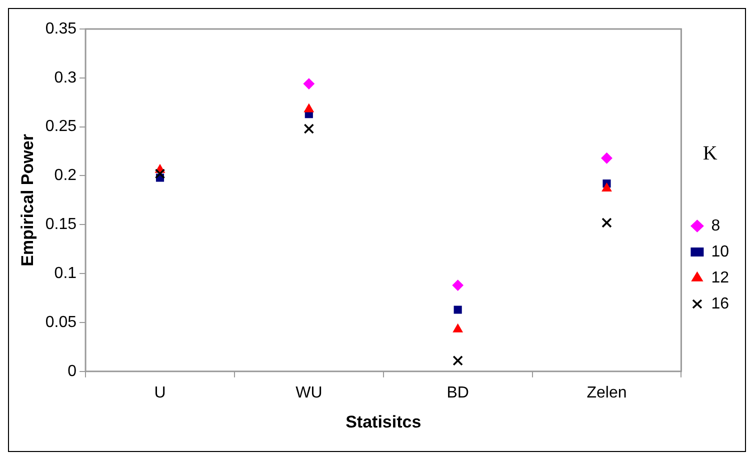  Describe the element at coordinates (61, 127) in the screenshot. I see `y-tick-label: 0.25` at that location.